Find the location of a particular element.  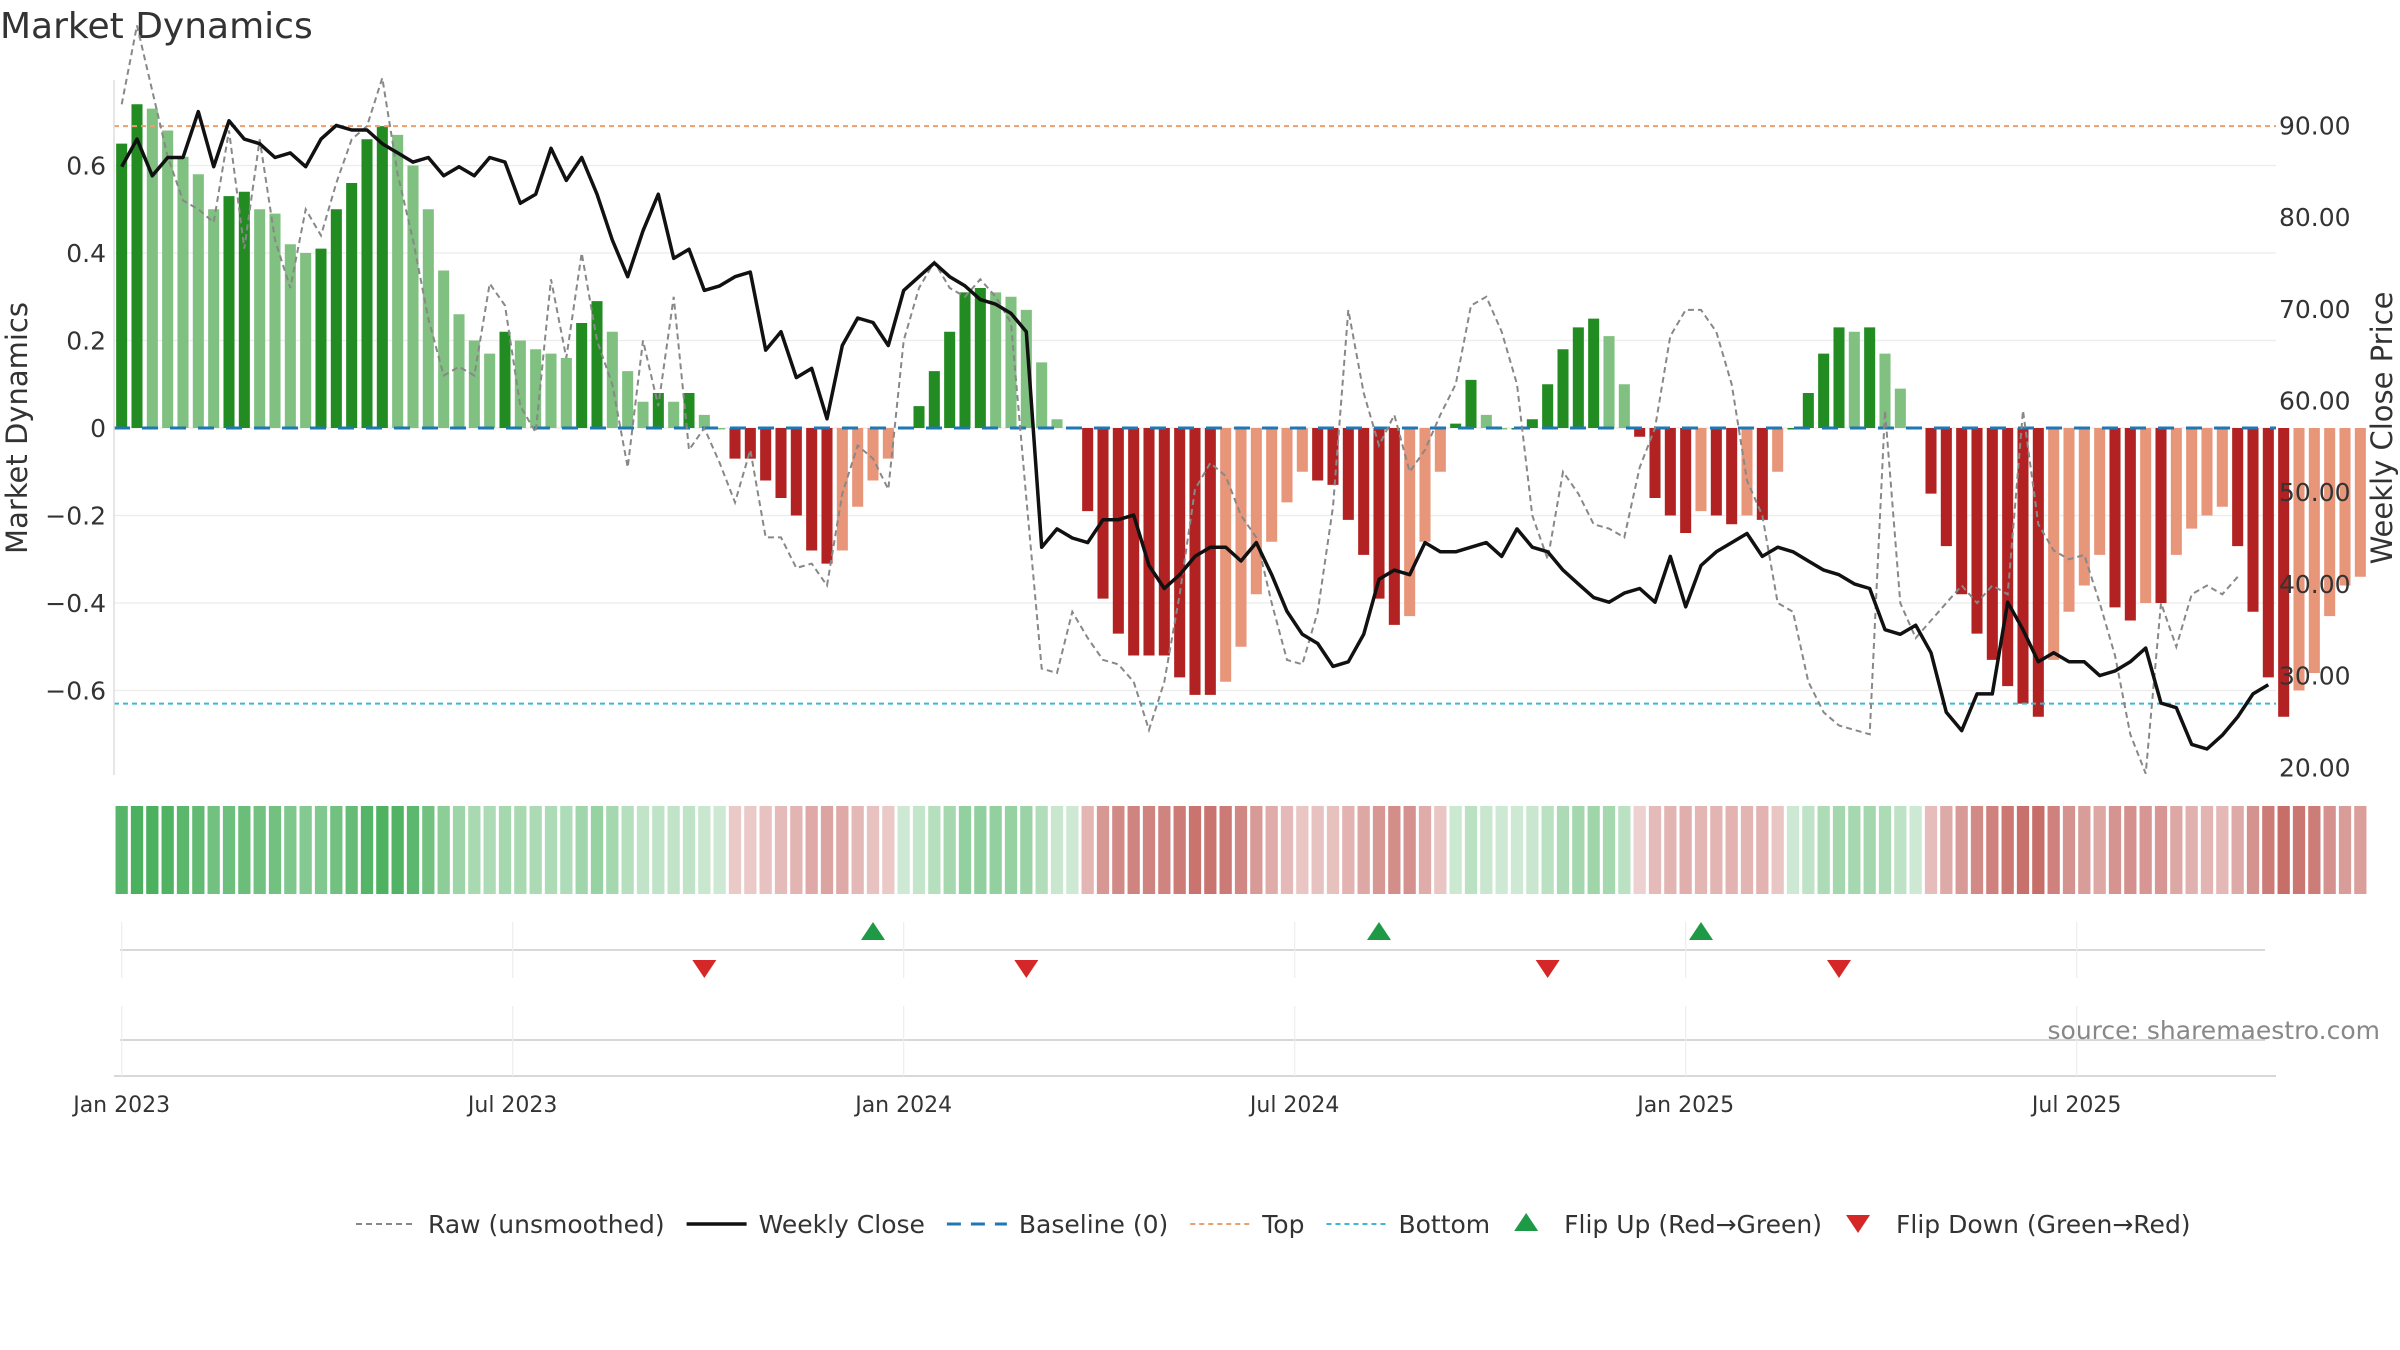

y-left-tick-0: 0 is located at coordinates (98, 428).